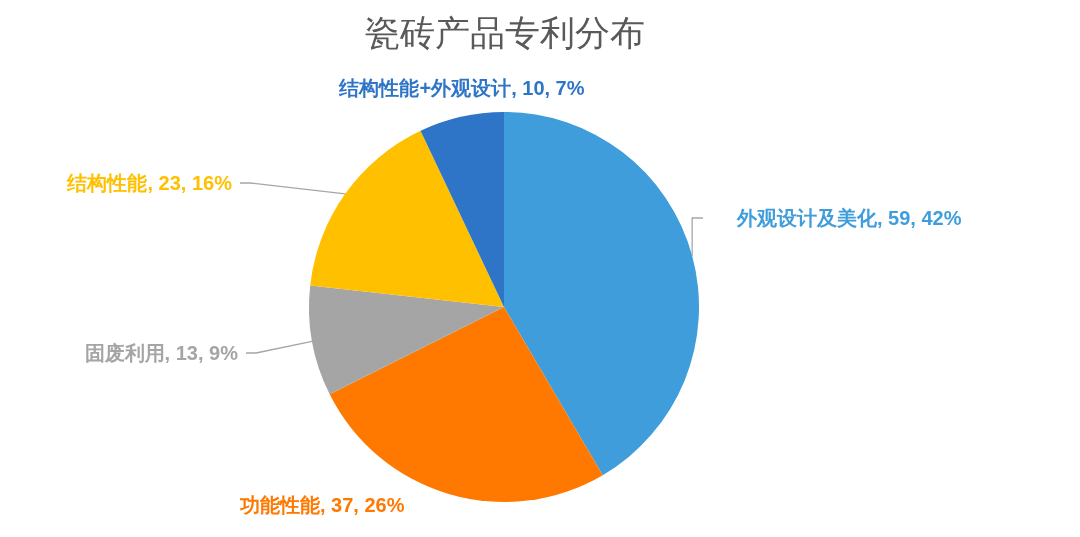 Image resolution: width=1080 pixels, height=537 pixels. Describe the element at coordinates (505, 32) in the screenshot. I see `title: 瓷砖产品专利分布` at that location.